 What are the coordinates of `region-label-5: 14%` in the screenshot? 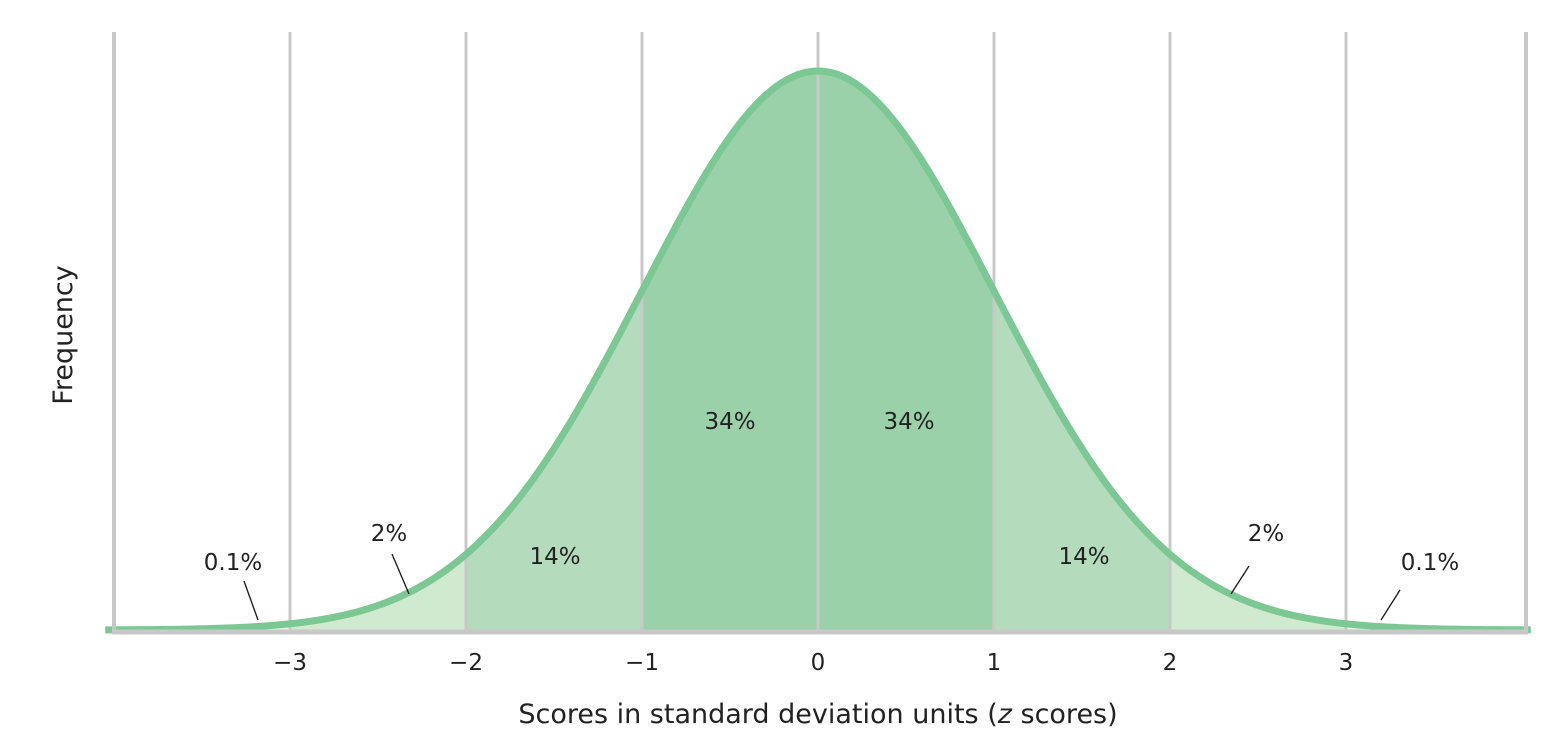 It's located at (1083, 557).